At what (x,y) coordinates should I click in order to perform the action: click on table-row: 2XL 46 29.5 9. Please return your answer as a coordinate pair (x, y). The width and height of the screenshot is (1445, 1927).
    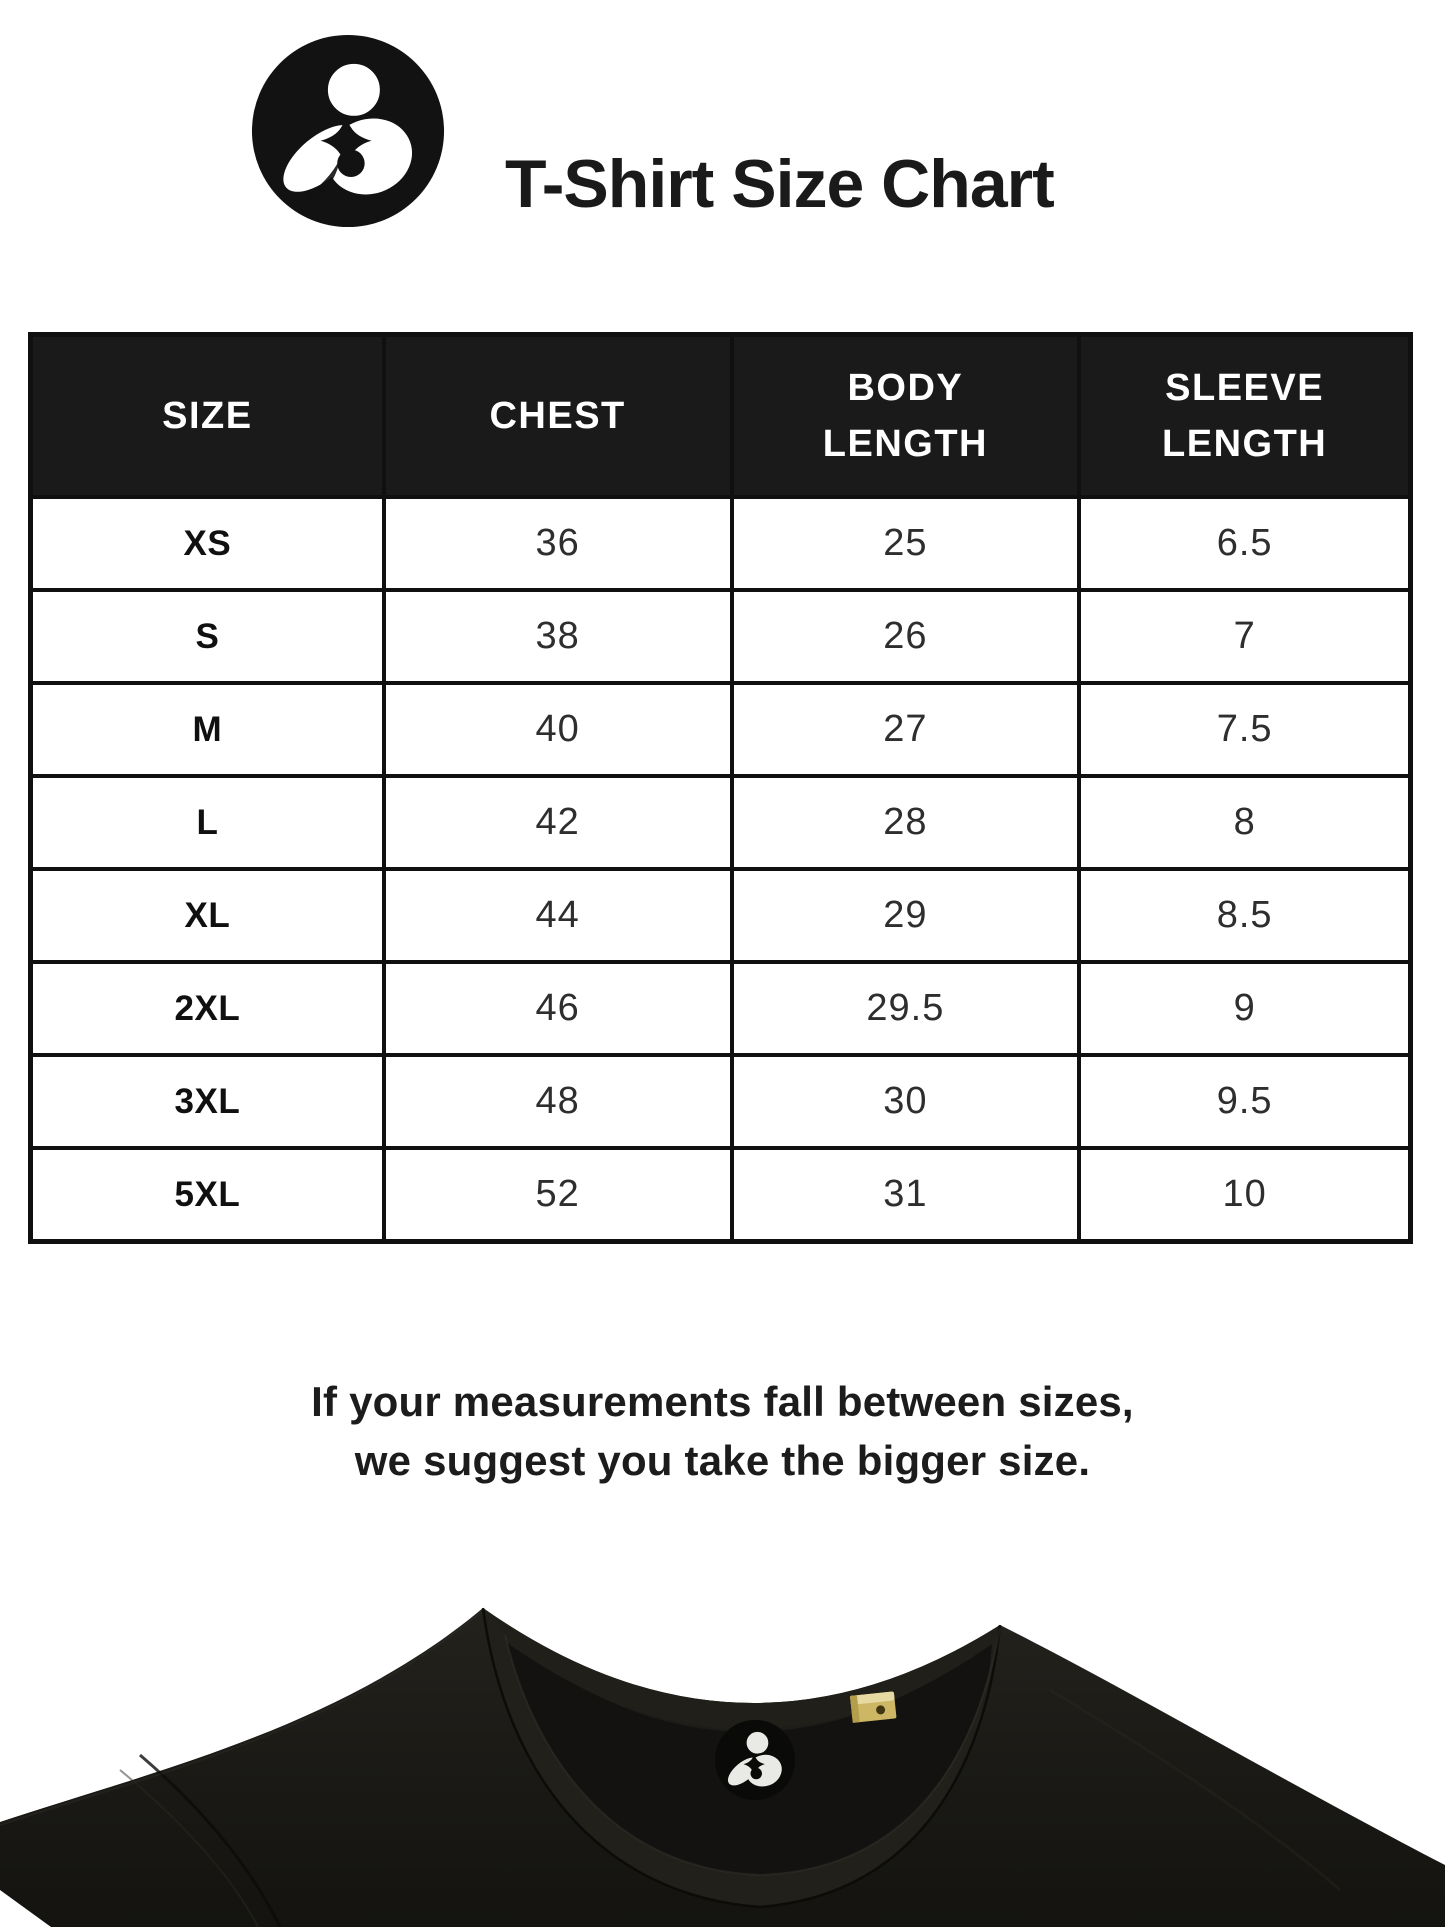
    Looking at the image, I should click on (720, 1008).